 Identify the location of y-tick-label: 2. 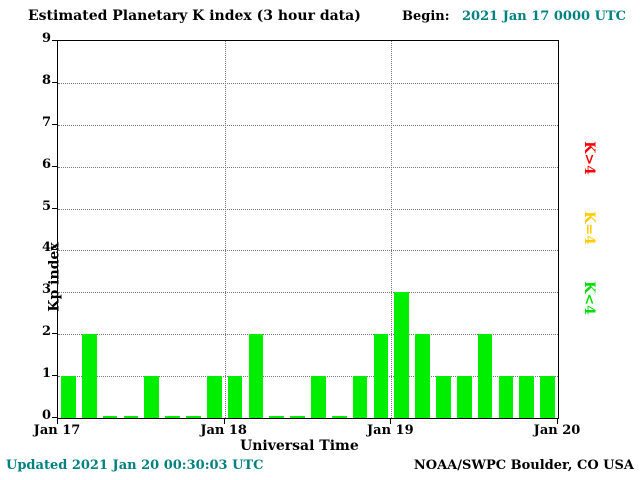
(46, 332).